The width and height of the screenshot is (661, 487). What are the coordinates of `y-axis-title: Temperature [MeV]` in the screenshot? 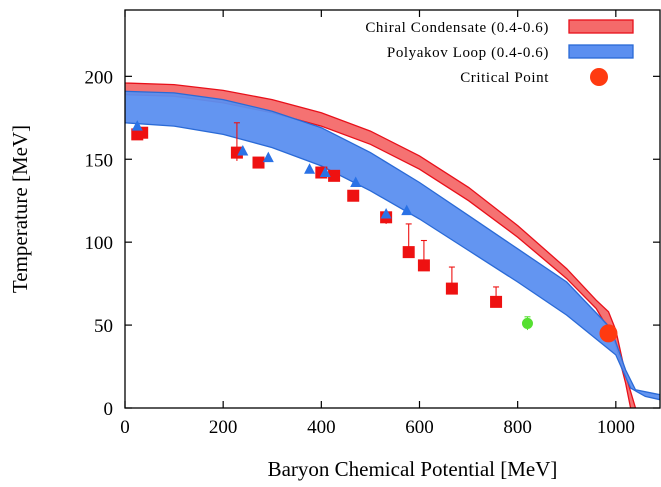 It's located at (20, 209).